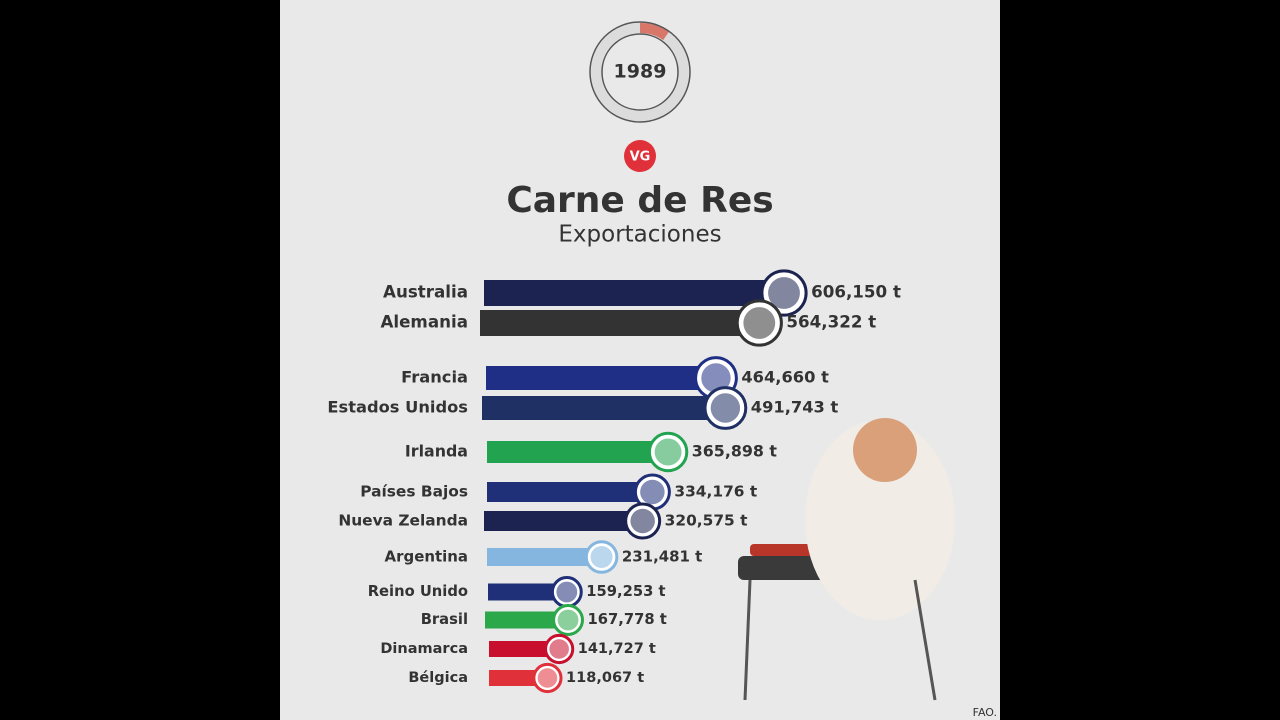 This screenshot has height=720, width=1280. I want to click on value-label: 334,176 t, so click(715, 492).